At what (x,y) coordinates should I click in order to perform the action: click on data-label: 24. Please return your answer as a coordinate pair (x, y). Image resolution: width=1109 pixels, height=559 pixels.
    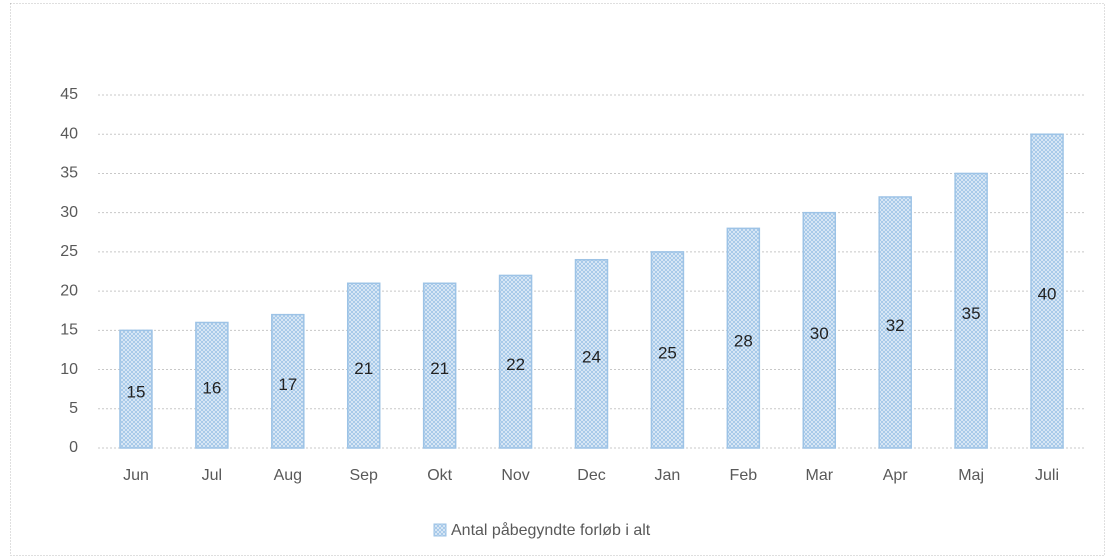
    Looking at the image, I should click on (591, 356).